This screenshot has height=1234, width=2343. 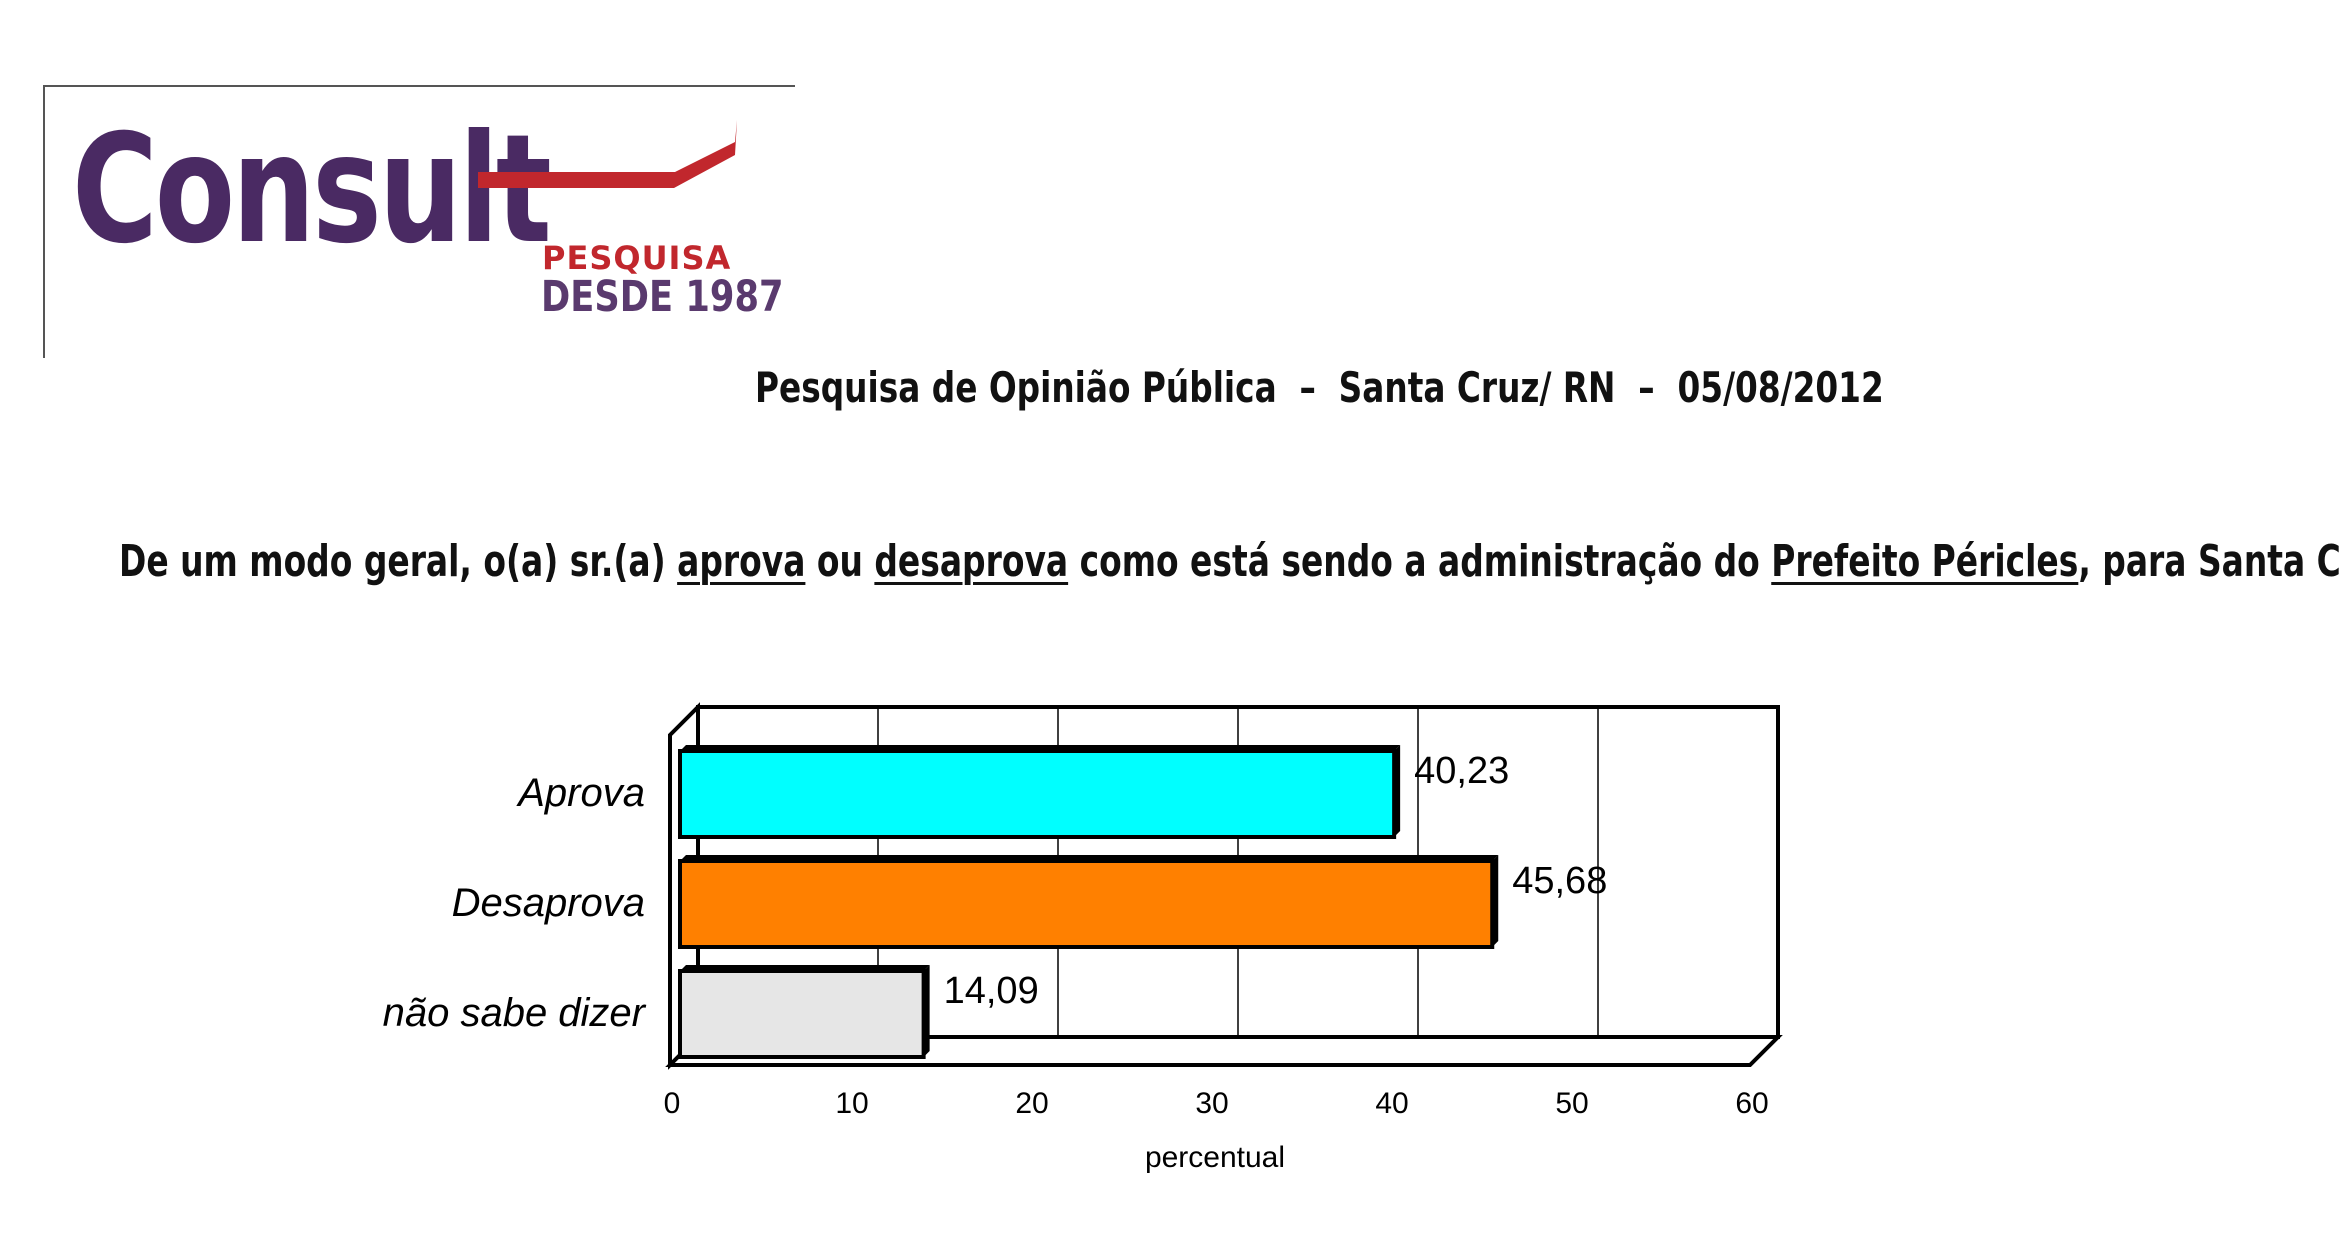 What do you see at coordinates (672, 1103) in the screenshot?
I see `x-tick-label-0: 0` at bounding box center [672, 1103].